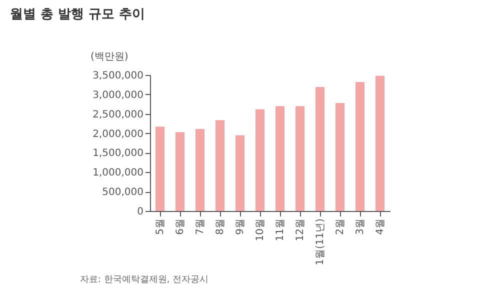 This screenshot has width=500, height=290. I want to click on y-tick-label: 1,000,000, so click(118, 173).